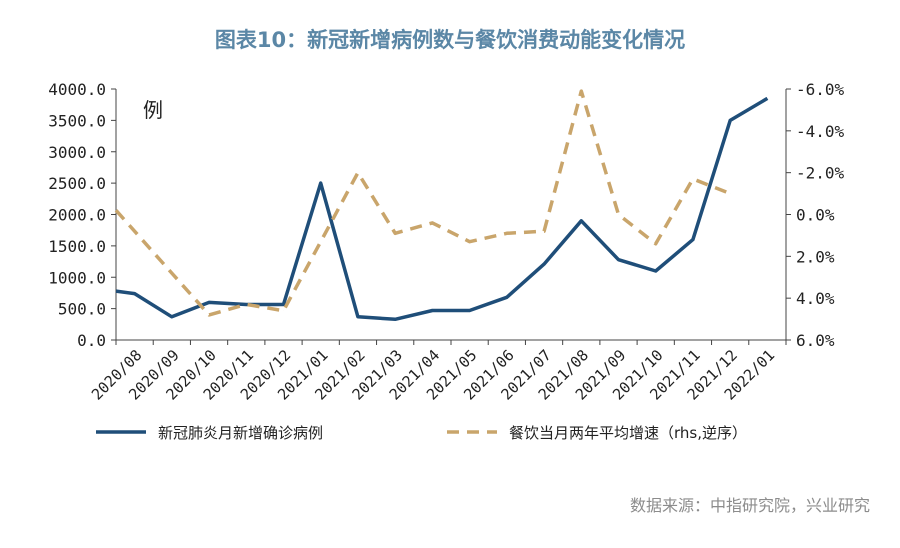 This screenshot has height=548, width=900. I want to click on right-tick-label: 2.0%, so click(815, 256).